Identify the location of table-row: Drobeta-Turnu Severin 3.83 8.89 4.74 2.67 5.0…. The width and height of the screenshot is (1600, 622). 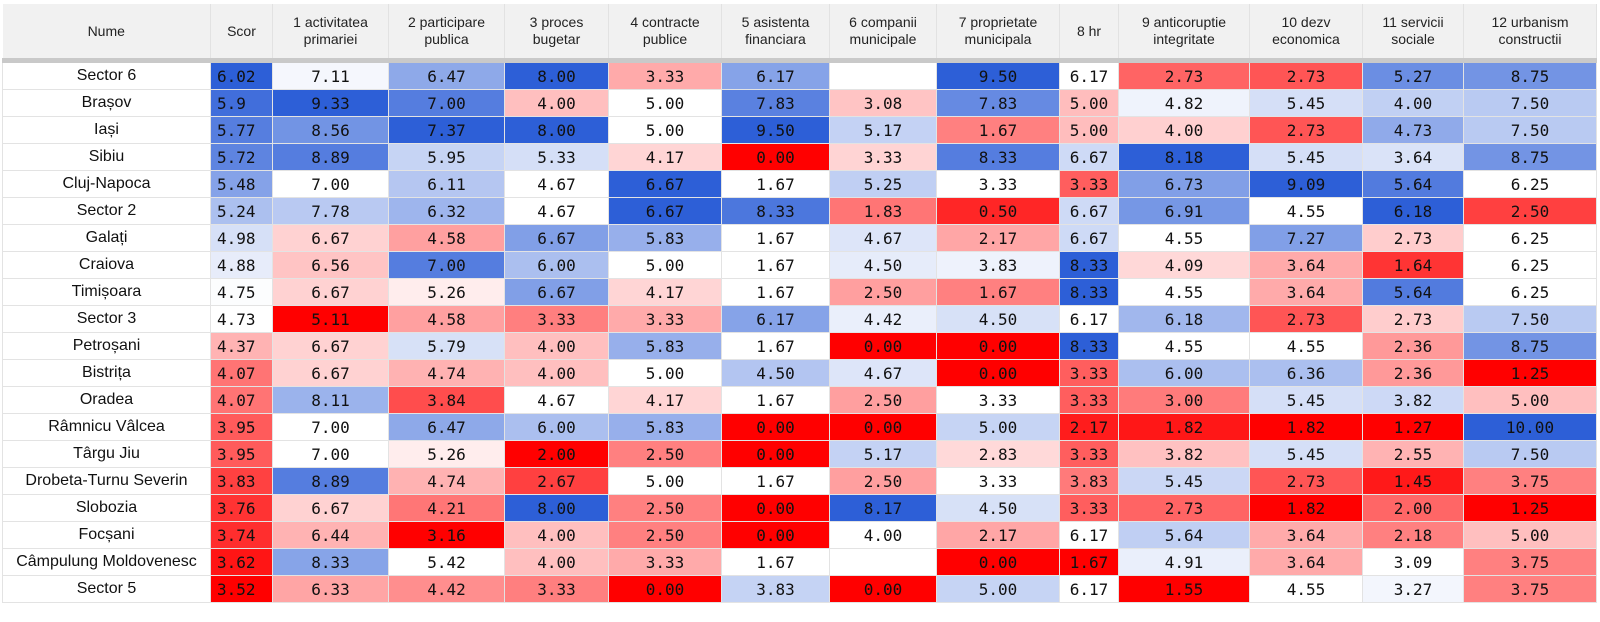
(799, 481).